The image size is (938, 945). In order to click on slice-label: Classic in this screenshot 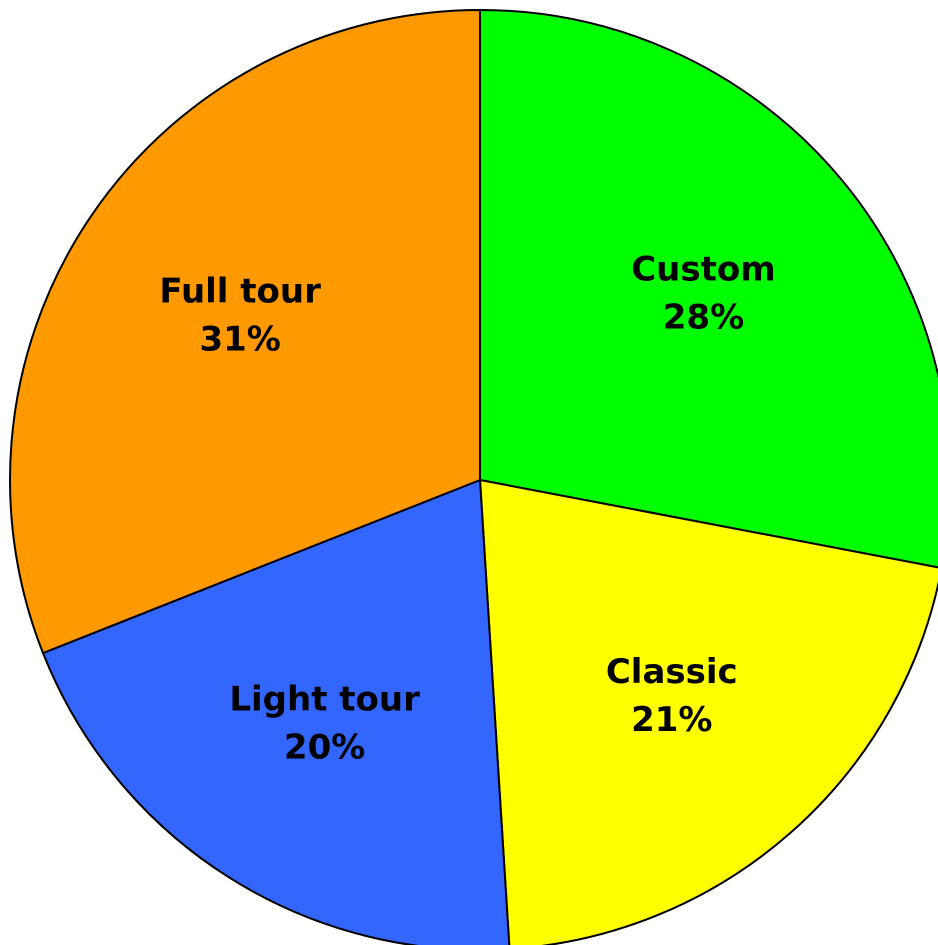, I will do `click(672, 672)`.